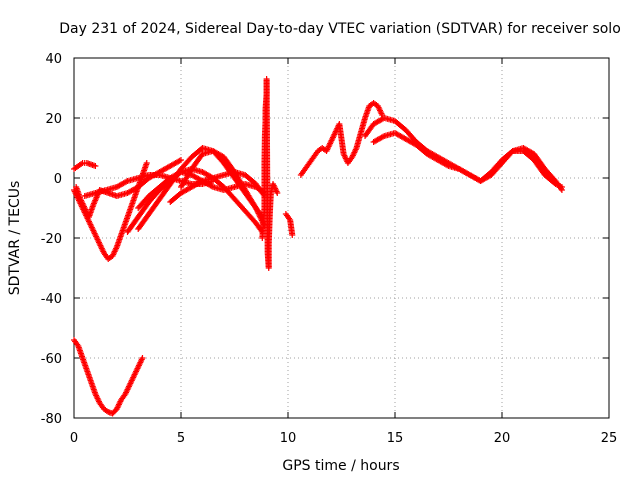 The image size is (640, 480). What do you see at coordinates (51, 419) in the screenshot?
I see `y-tick-label: -80` at bounding box center [51, 419].